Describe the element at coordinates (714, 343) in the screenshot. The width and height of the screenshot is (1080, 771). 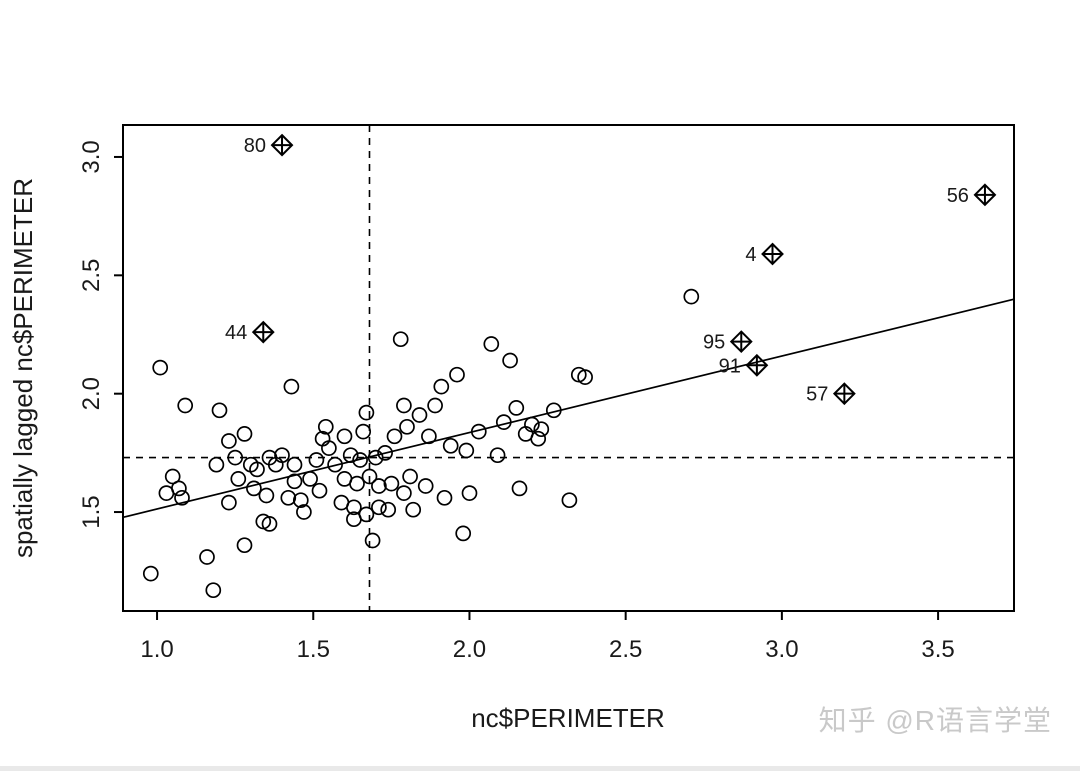
I see `influential-point-label: 95` at that location.